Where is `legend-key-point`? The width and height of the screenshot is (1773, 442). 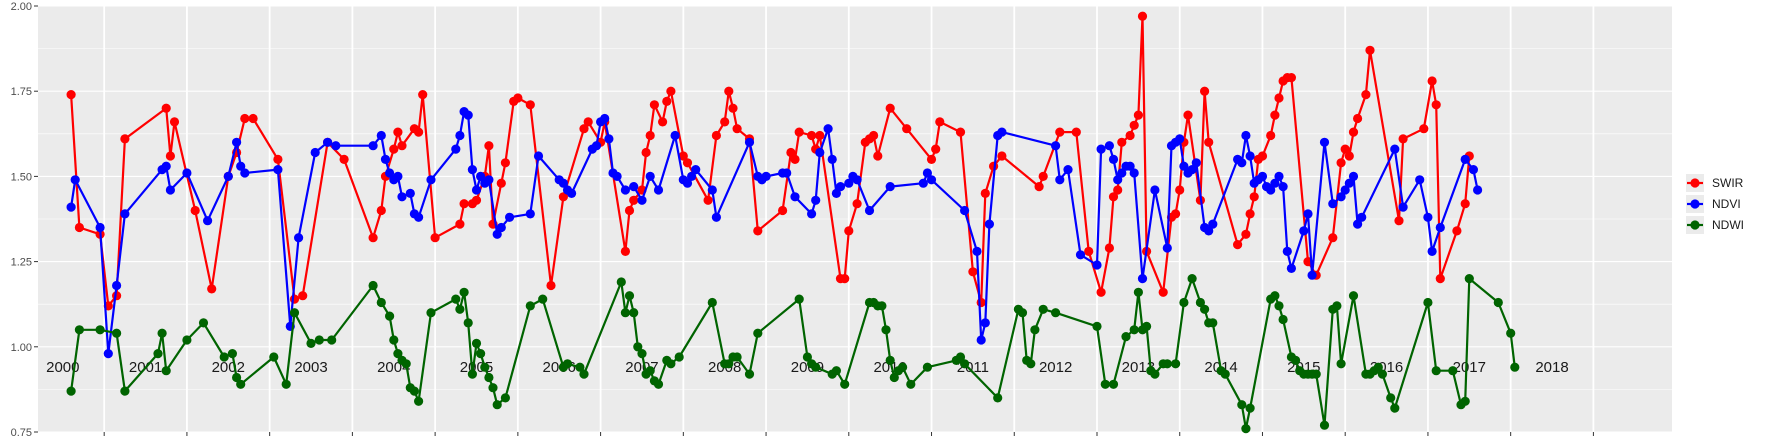 legend-key-point is located at coordinates (1695, 225).